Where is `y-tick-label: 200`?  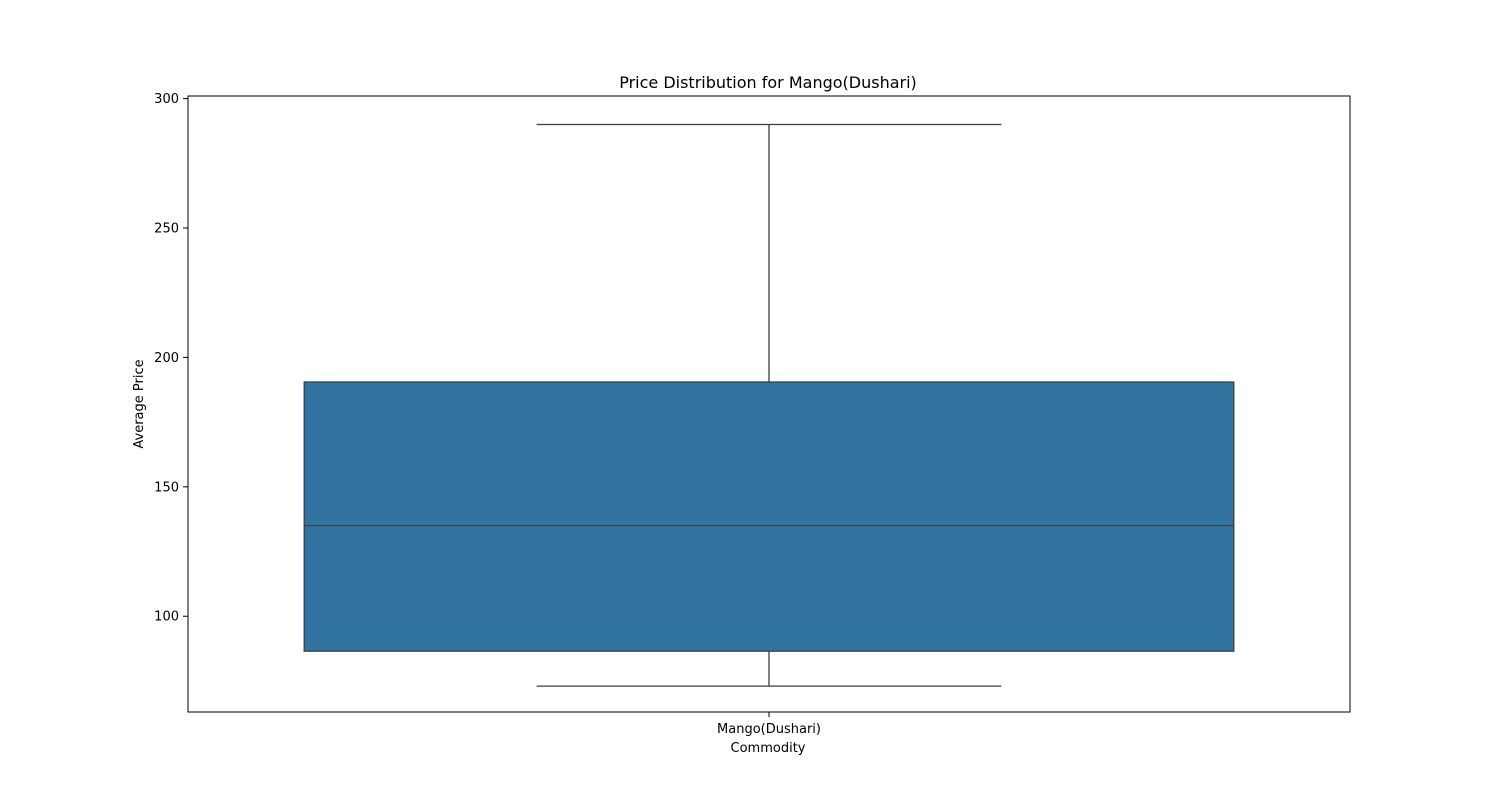 y-tick-label: 200 is located at coordinates (166, 358).